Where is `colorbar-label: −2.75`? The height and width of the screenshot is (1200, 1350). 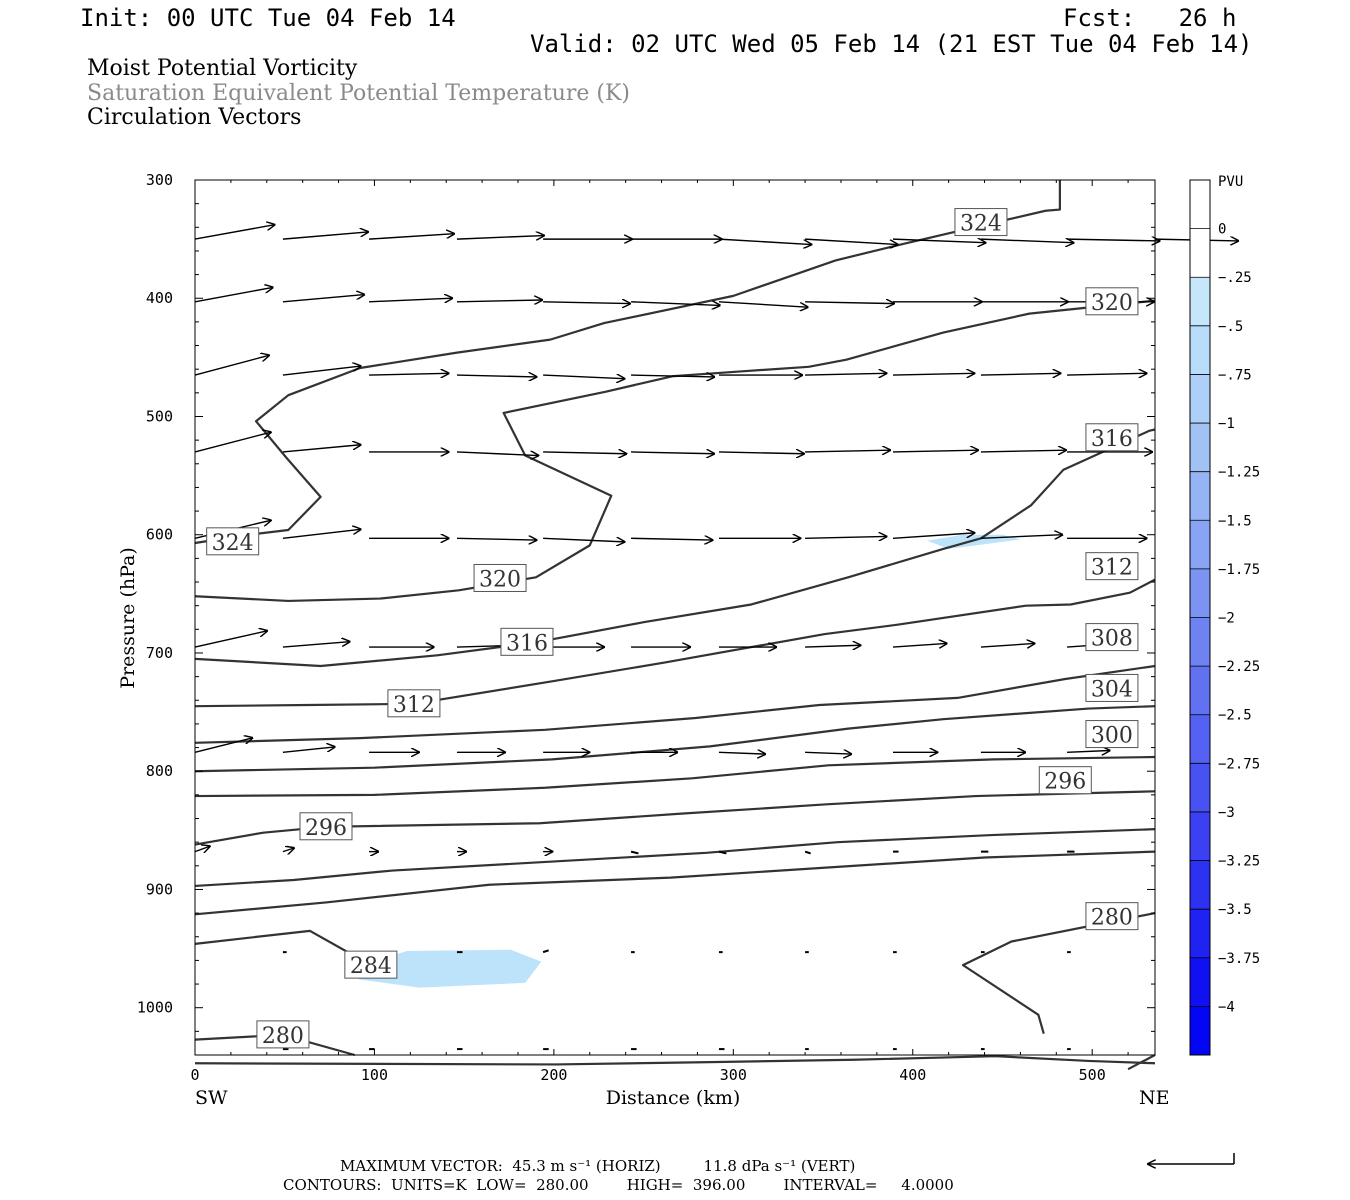
colorbar-label: −2.75 is located at coordinates (1239, 764).